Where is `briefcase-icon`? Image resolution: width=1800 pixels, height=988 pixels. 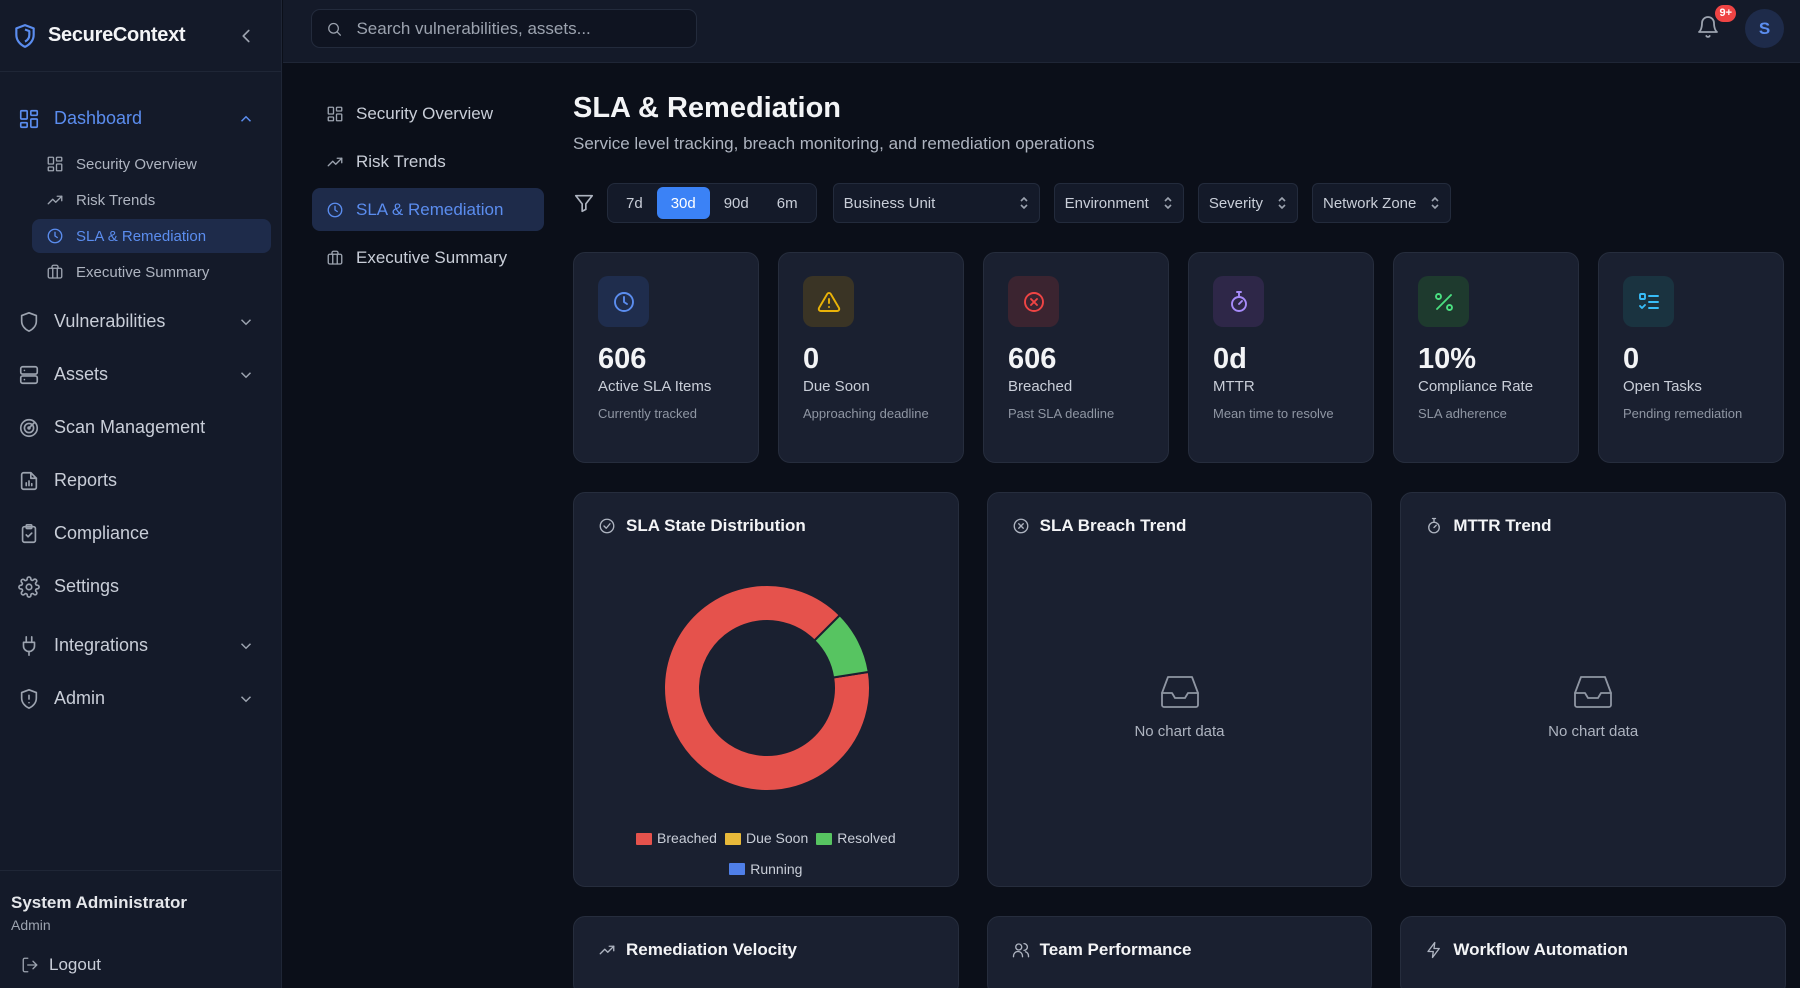
briefcase-icon is located at coordinates (335, 257).